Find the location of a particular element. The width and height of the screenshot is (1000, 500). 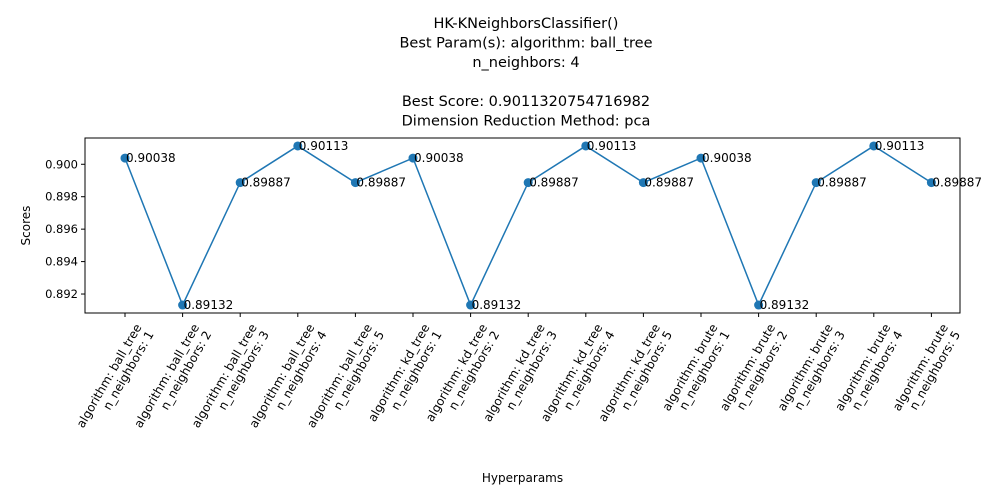

chart-title-line: HK-KNeighborsClassifier() is located at coordinates (526, 24).